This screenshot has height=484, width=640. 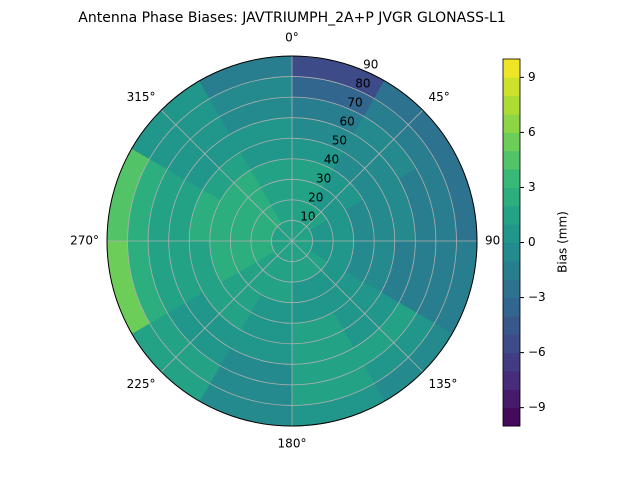 What do you see at coordinates (532, 242) in the screenshot?
I see `colorbar-tick-label: 0` at bounding box center [532, 242].